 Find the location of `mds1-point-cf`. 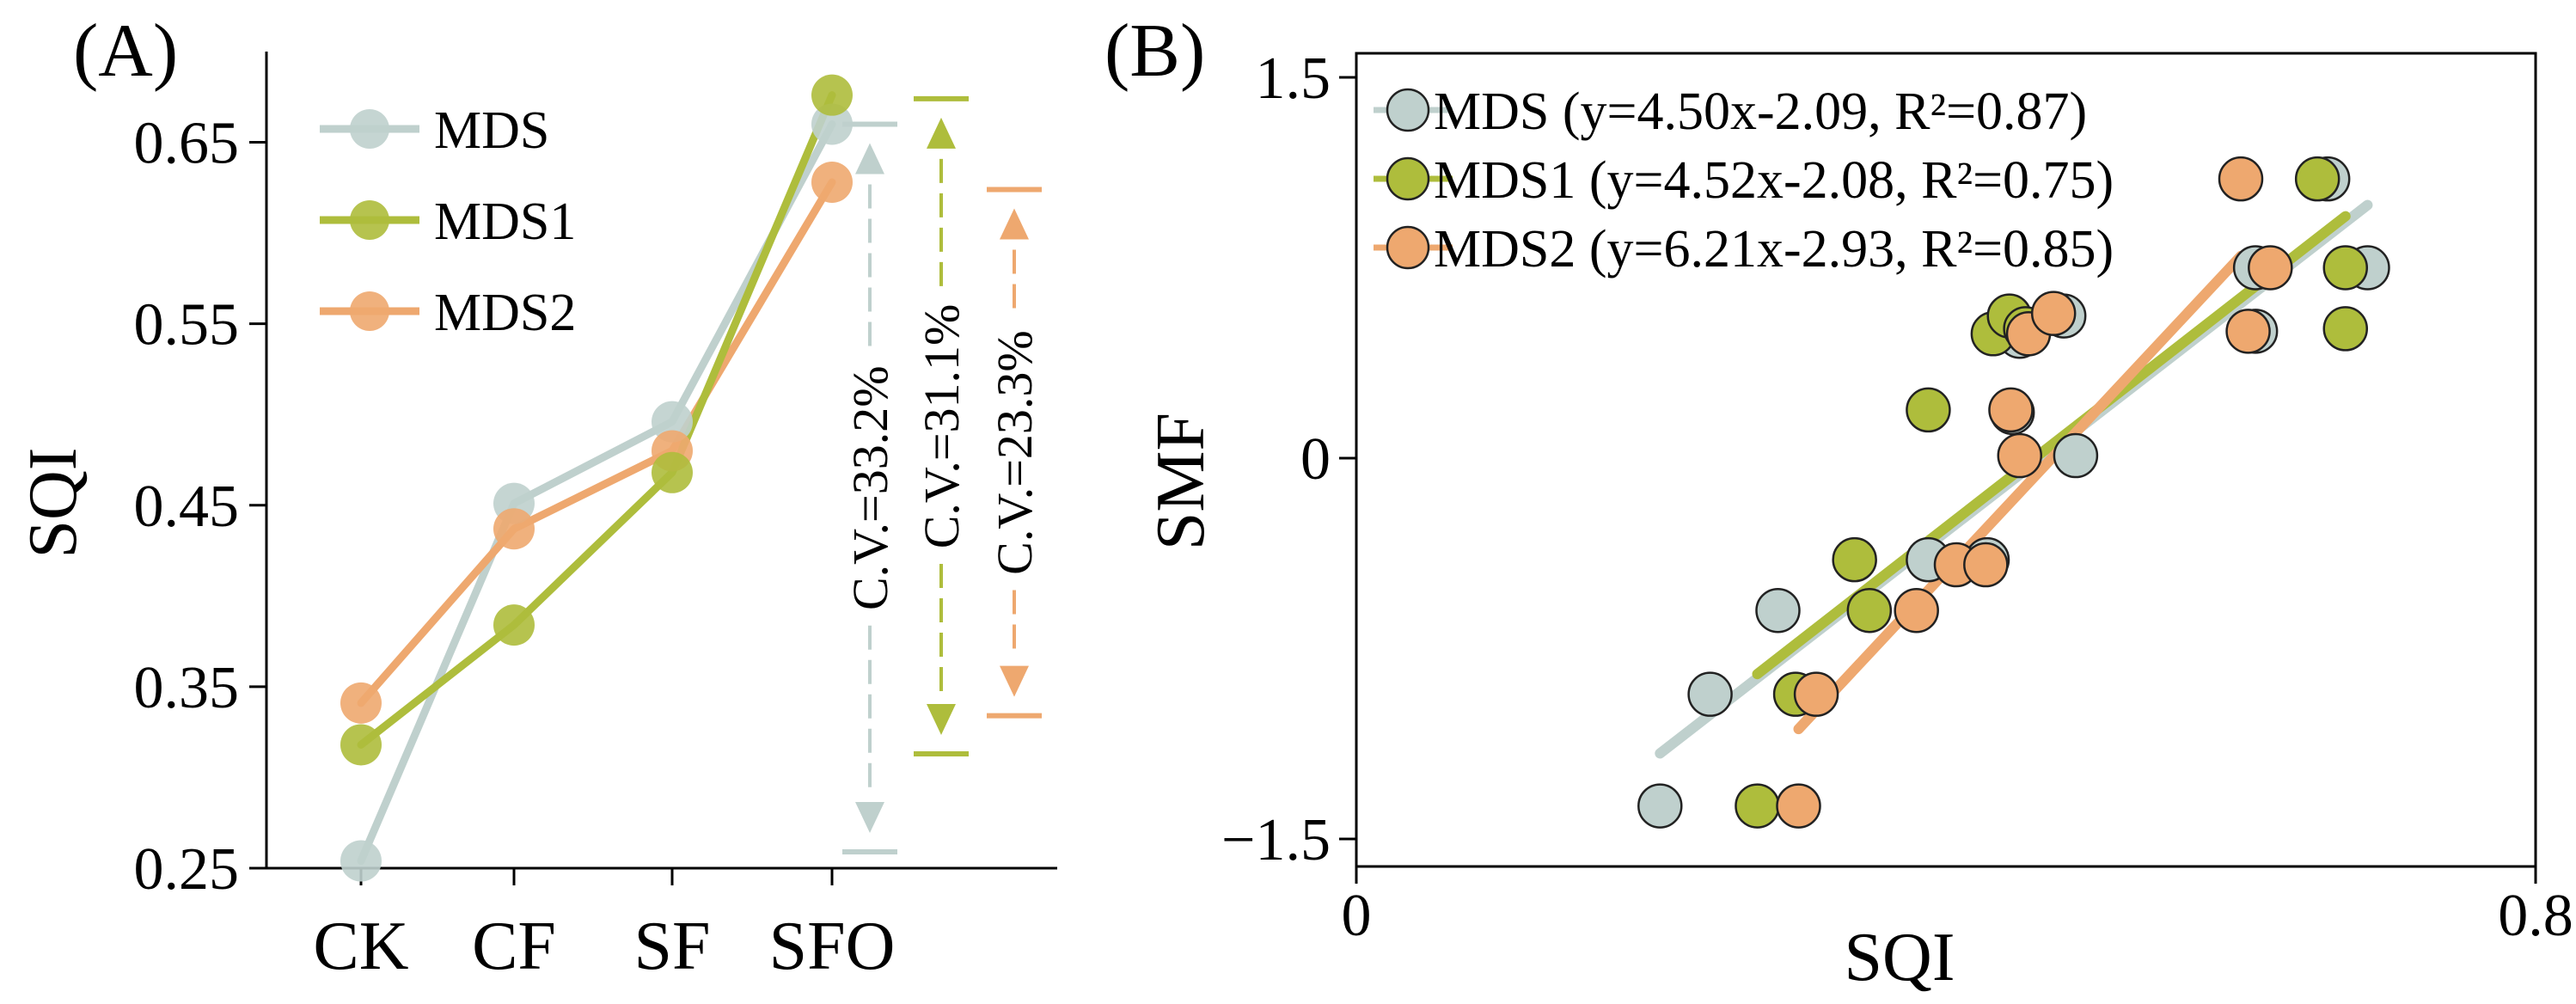

mds1-point-cf is located at coordinates (514, 625).